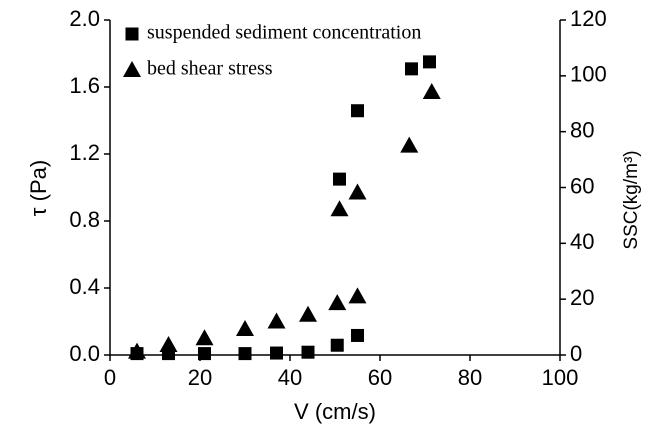  Describe the element at coordinates (210, 69) in the screenshot. I see `legend-label: bed shear stress` at that location.